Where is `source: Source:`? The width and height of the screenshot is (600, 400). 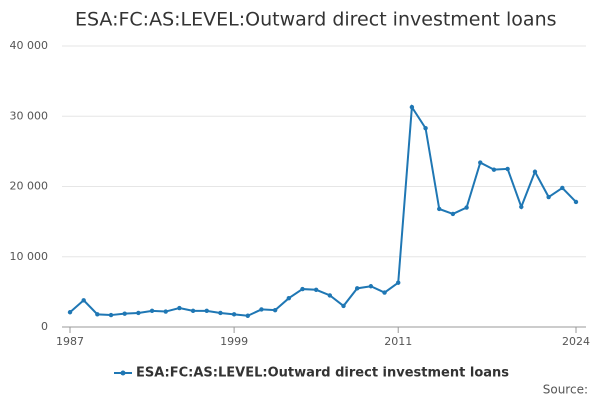 source: Source: is located at coordinates (565, 390).